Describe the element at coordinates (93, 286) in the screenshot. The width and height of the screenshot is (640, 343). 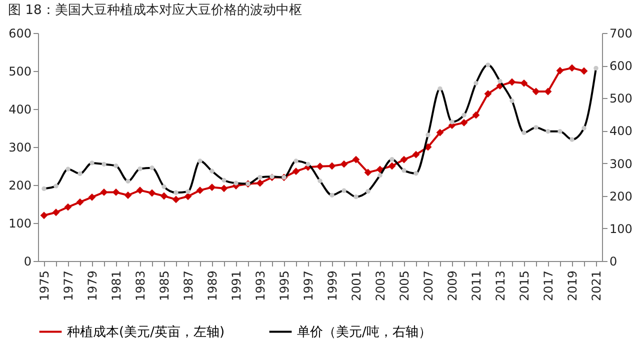
I see `x-tick-label: 1979` at that location.